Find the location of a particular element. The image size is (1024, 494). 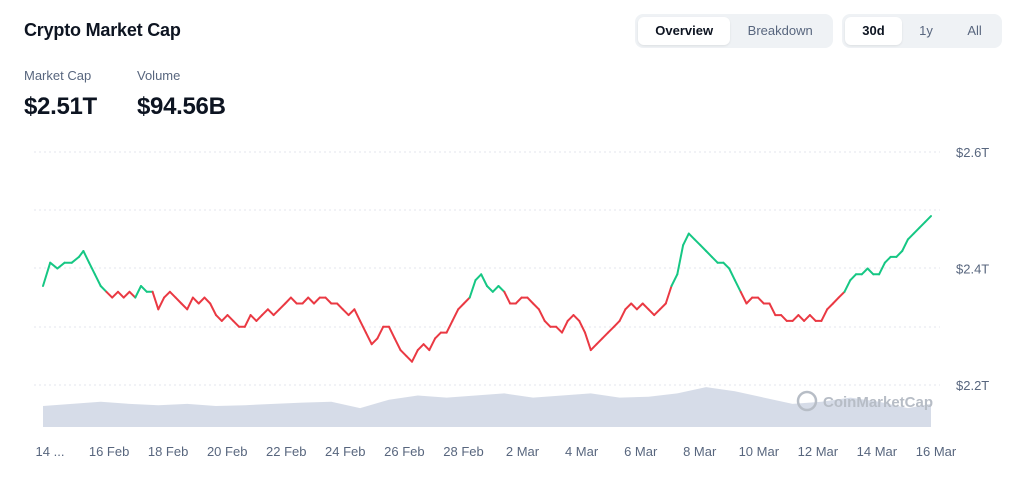

tab-breakdown: Breakdown is located at coordinates (780, 30).